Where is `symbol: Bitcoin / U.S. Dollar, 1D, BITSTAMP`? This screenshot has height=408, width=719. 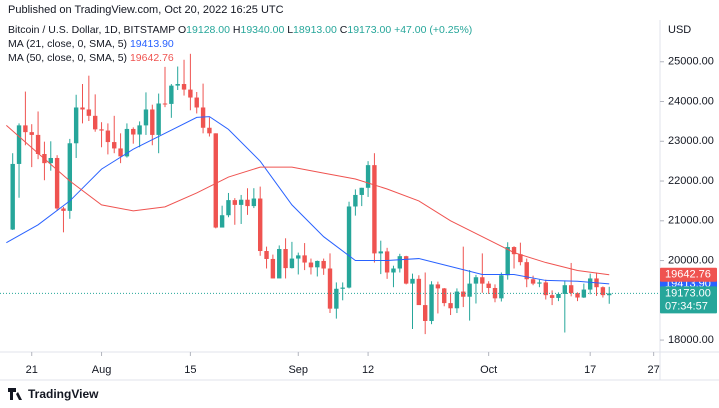
symbol: Bitcoin / U.S. Dollar, 1D, BITSTAMP is located at coordinates (92, 30).